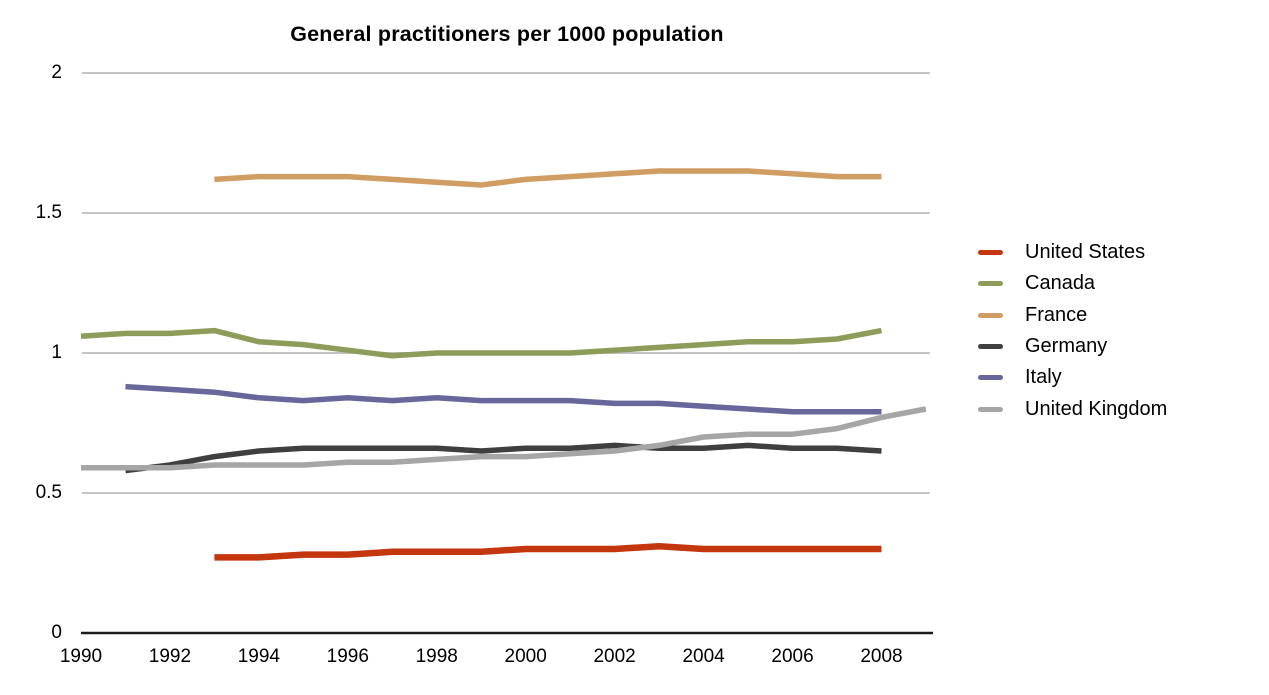 The height and width of the screenshot is (695, 1269). I want to click on series-line-united-kingdom, so click(504, 438).